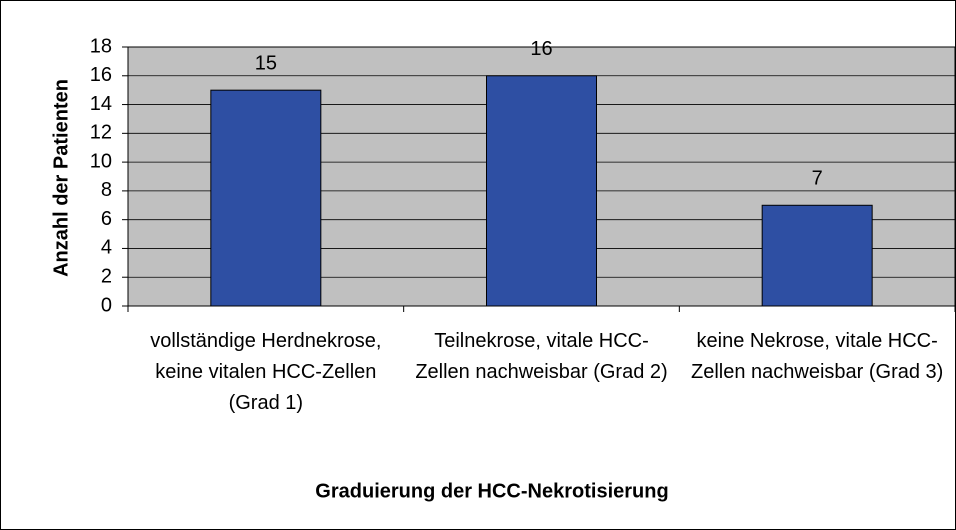  Describe the element at coordinates (491, 491) in the screenshot. I see `x-axis-title: Graduierung der HCC-Nekrotisierung` at that location.